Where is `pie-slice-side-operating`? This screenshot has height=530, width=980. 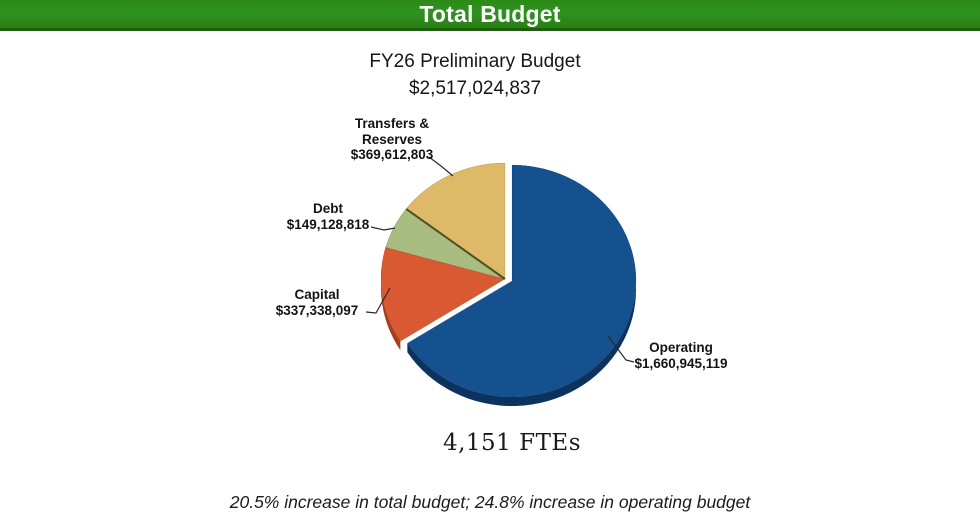
pie-slice-side-operating is located at coordinates (522, 285).